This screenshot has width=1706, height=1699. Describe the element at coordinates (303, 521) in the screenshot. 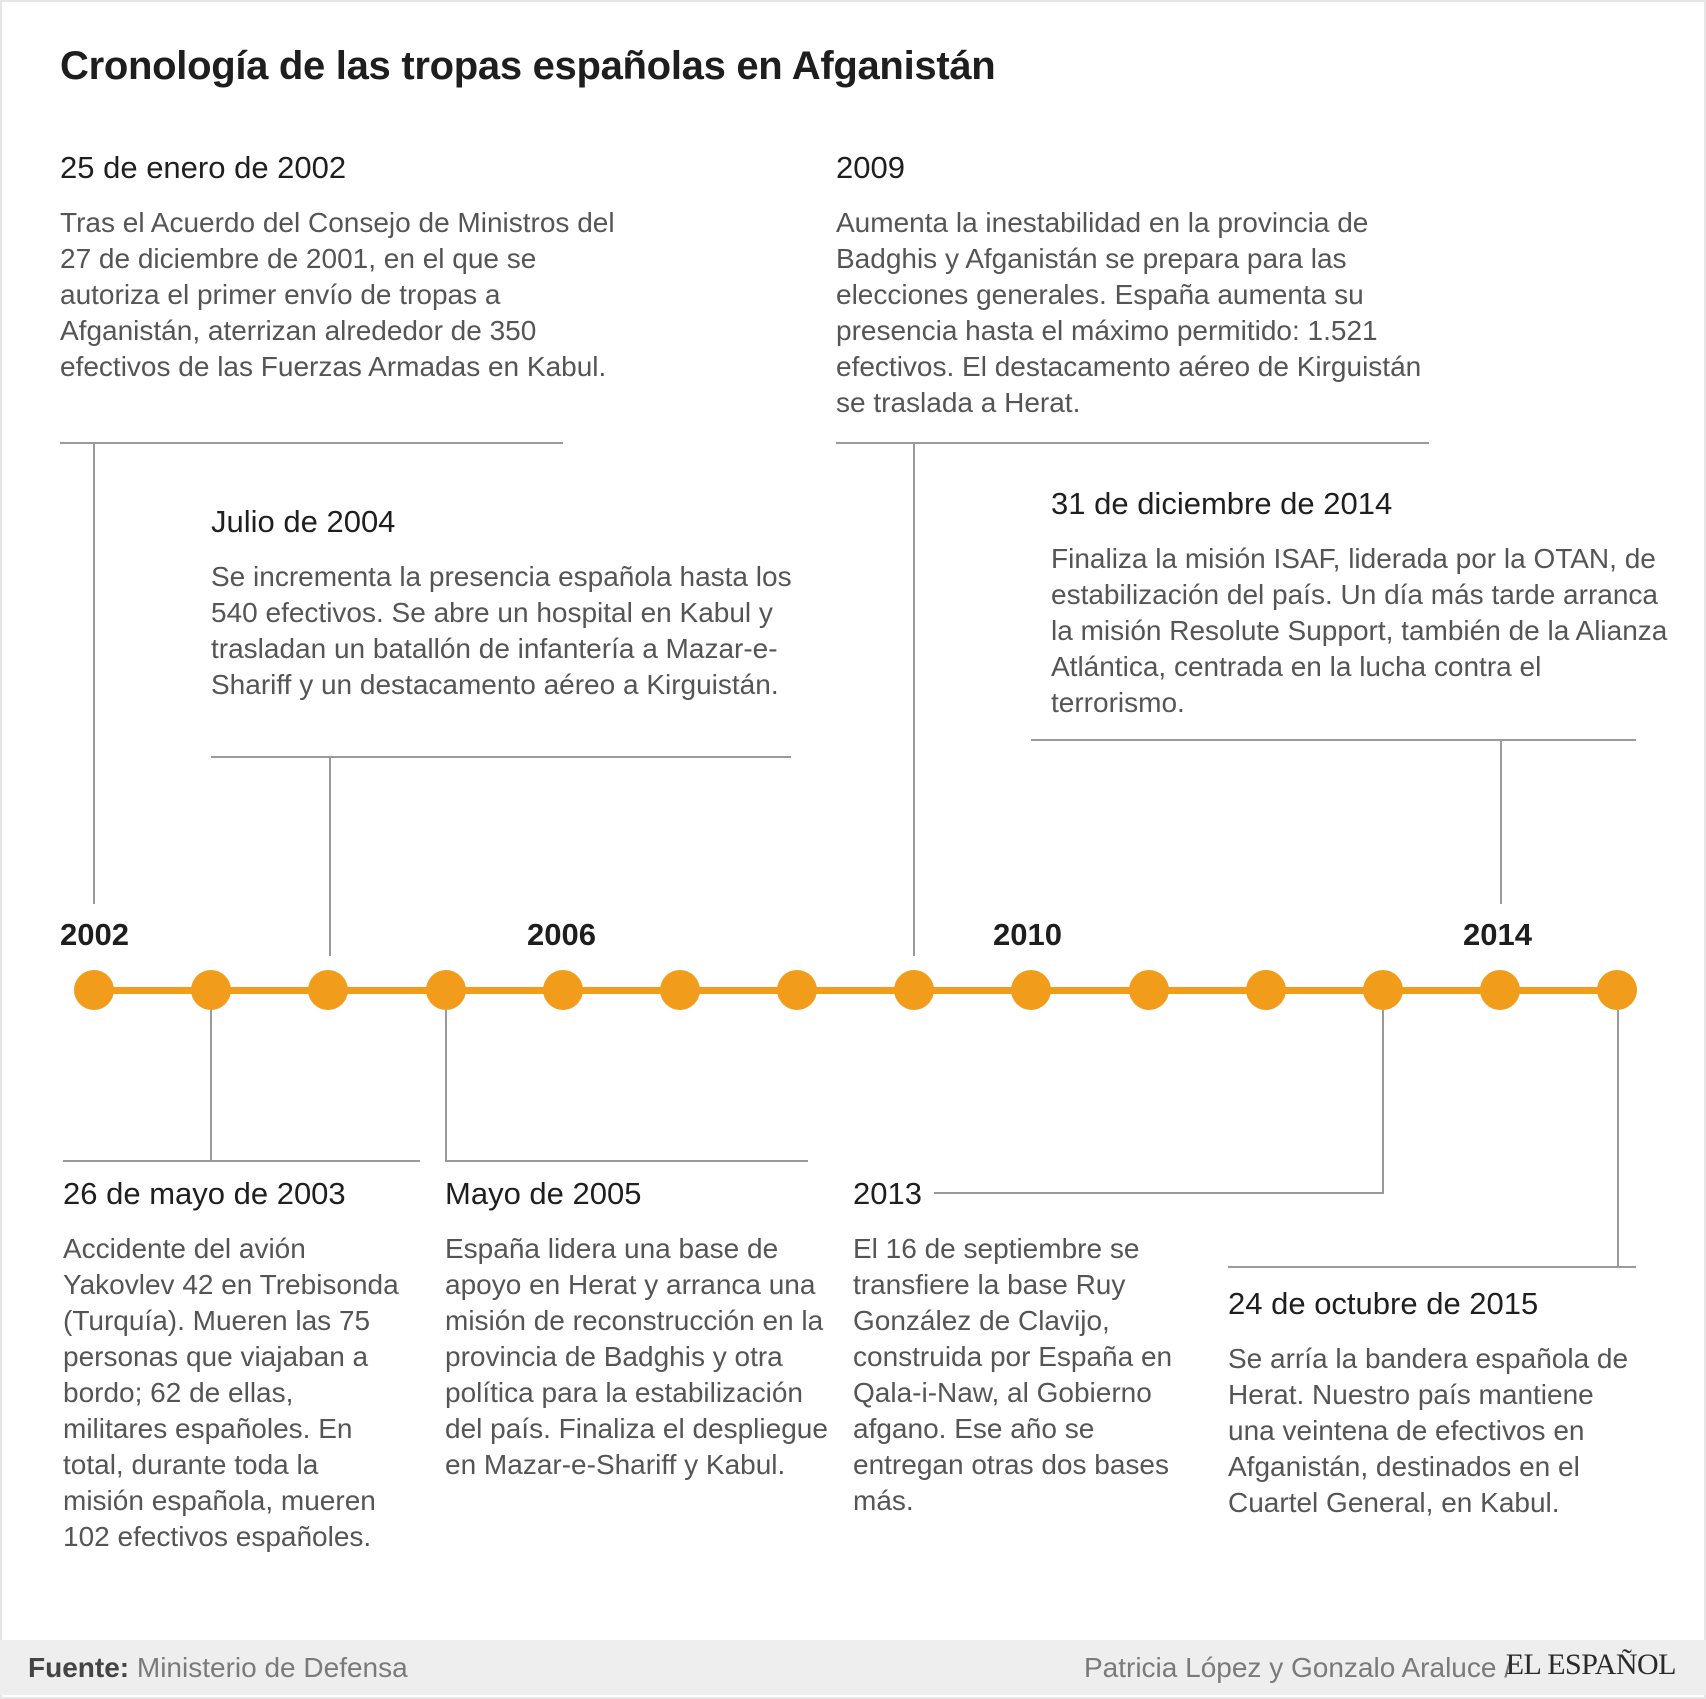

I see `event-date: Julio de 2004` at that location.